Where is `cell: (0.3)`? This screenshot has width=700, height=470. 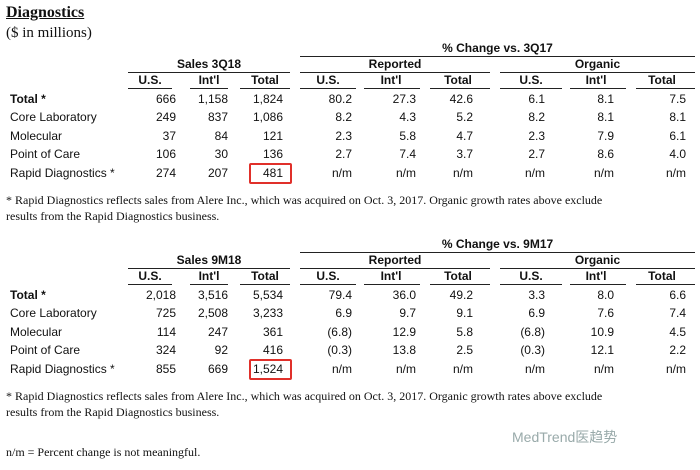
cell: (0.3) is located at coordinates (532, 350).